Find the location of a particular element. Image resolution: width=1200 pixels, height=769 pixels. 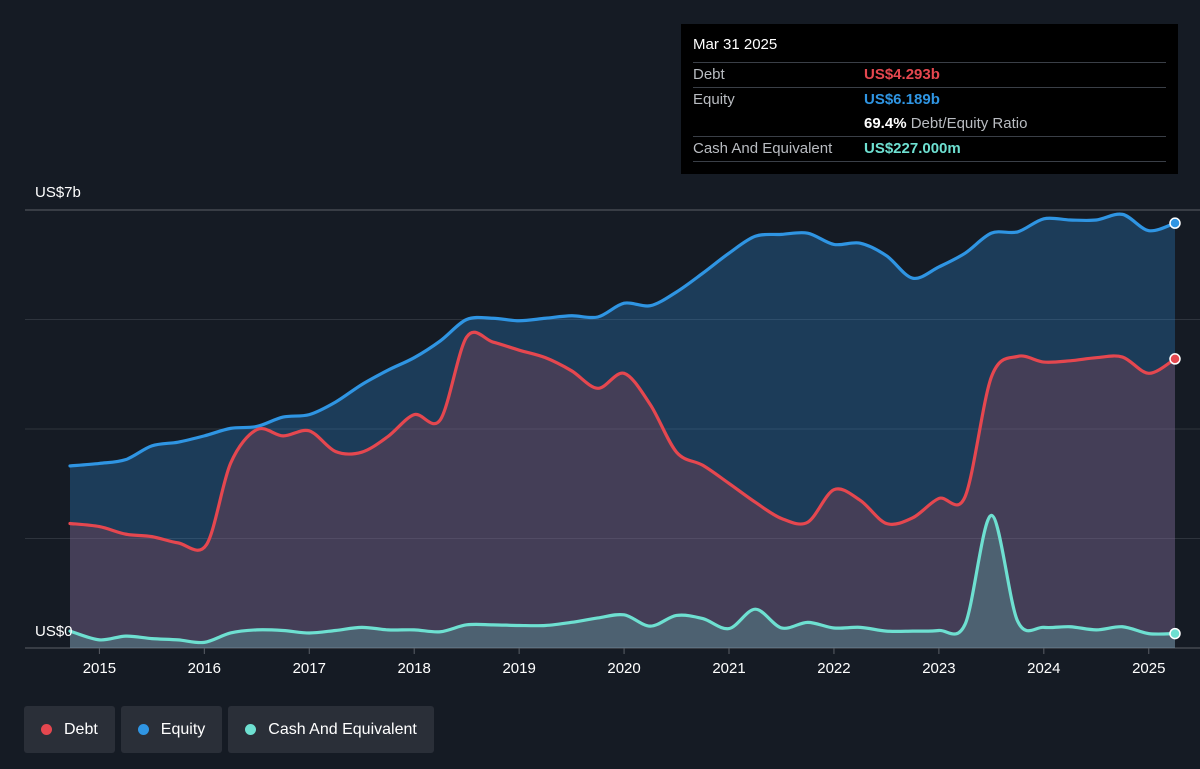

tooltip-equity-value: US$6.189b is located at coordinates (902, 99).